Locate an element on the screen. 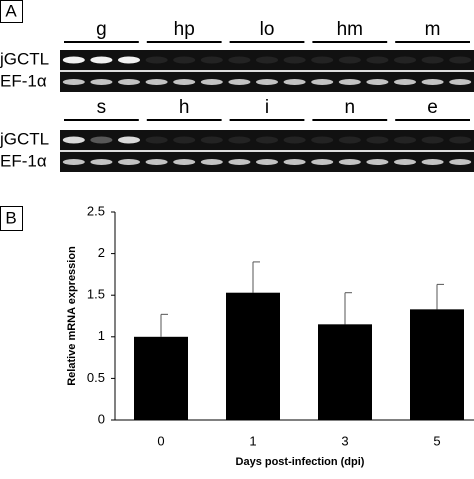 This screenshot has height=479, width=474. tissue-label: h is located at coordinates (184, 107).